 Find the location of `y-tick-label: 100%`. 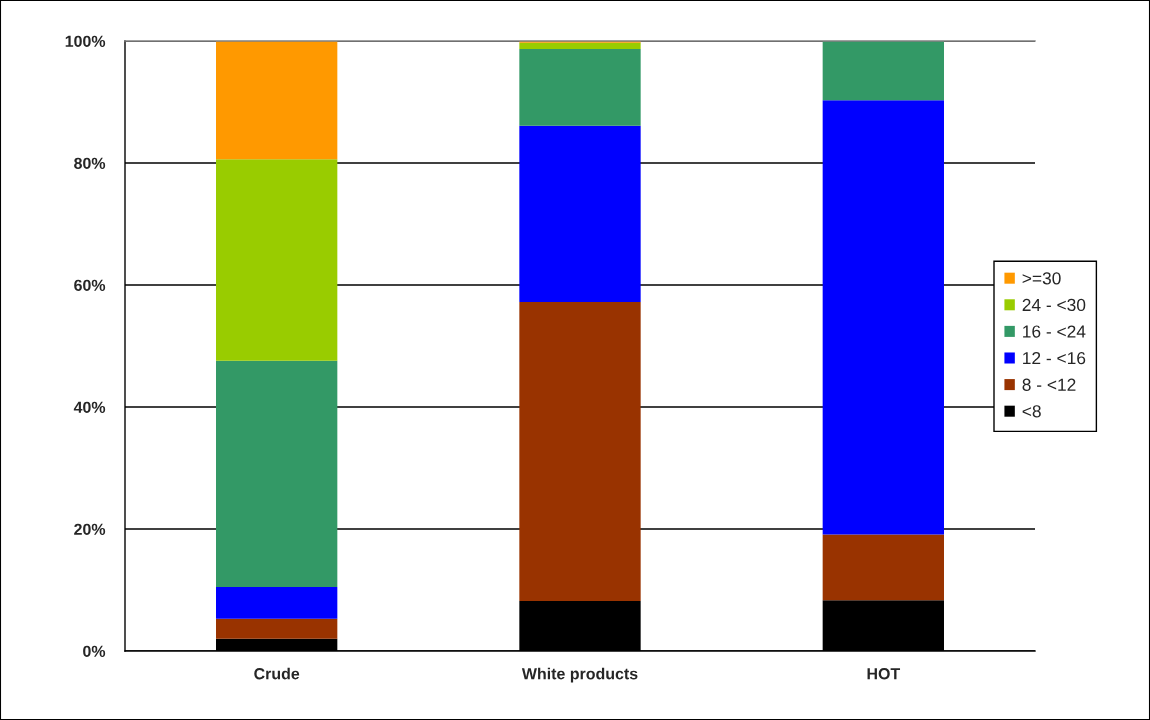

y-tick-label: 100% is located at coordinates (85, 41).